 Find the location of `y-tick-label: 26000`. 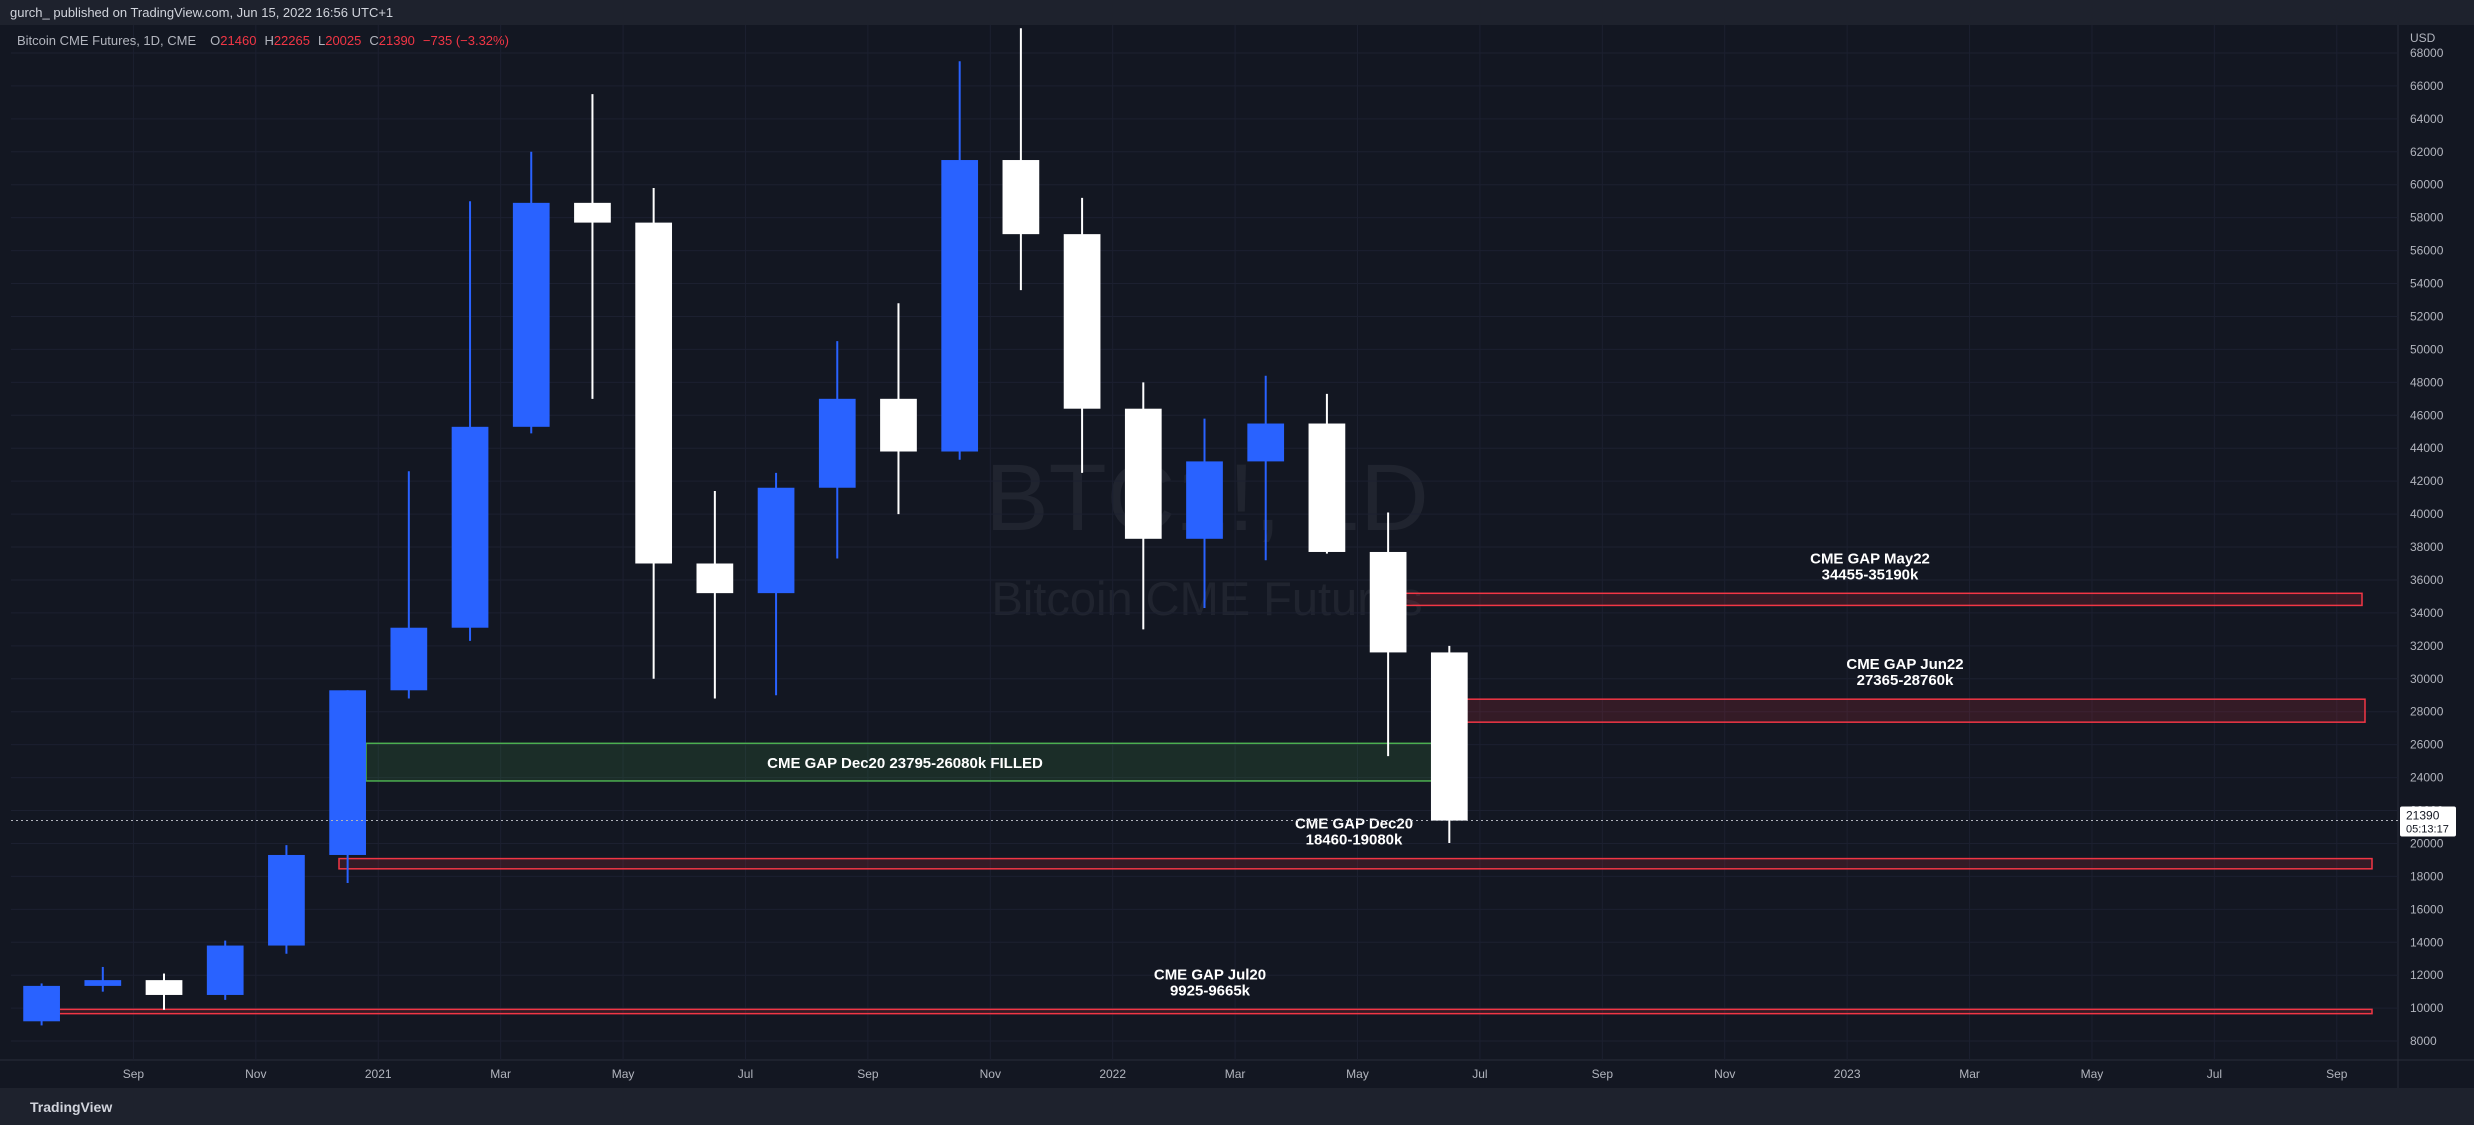

y-tick-label: 26000 is located at coordinates (2427, 745).